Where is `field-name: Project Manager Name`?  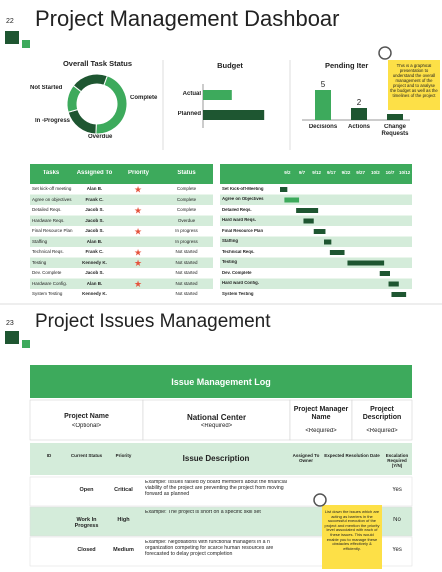 field-name: Project Manager Name is located at coordinates (321, 414).